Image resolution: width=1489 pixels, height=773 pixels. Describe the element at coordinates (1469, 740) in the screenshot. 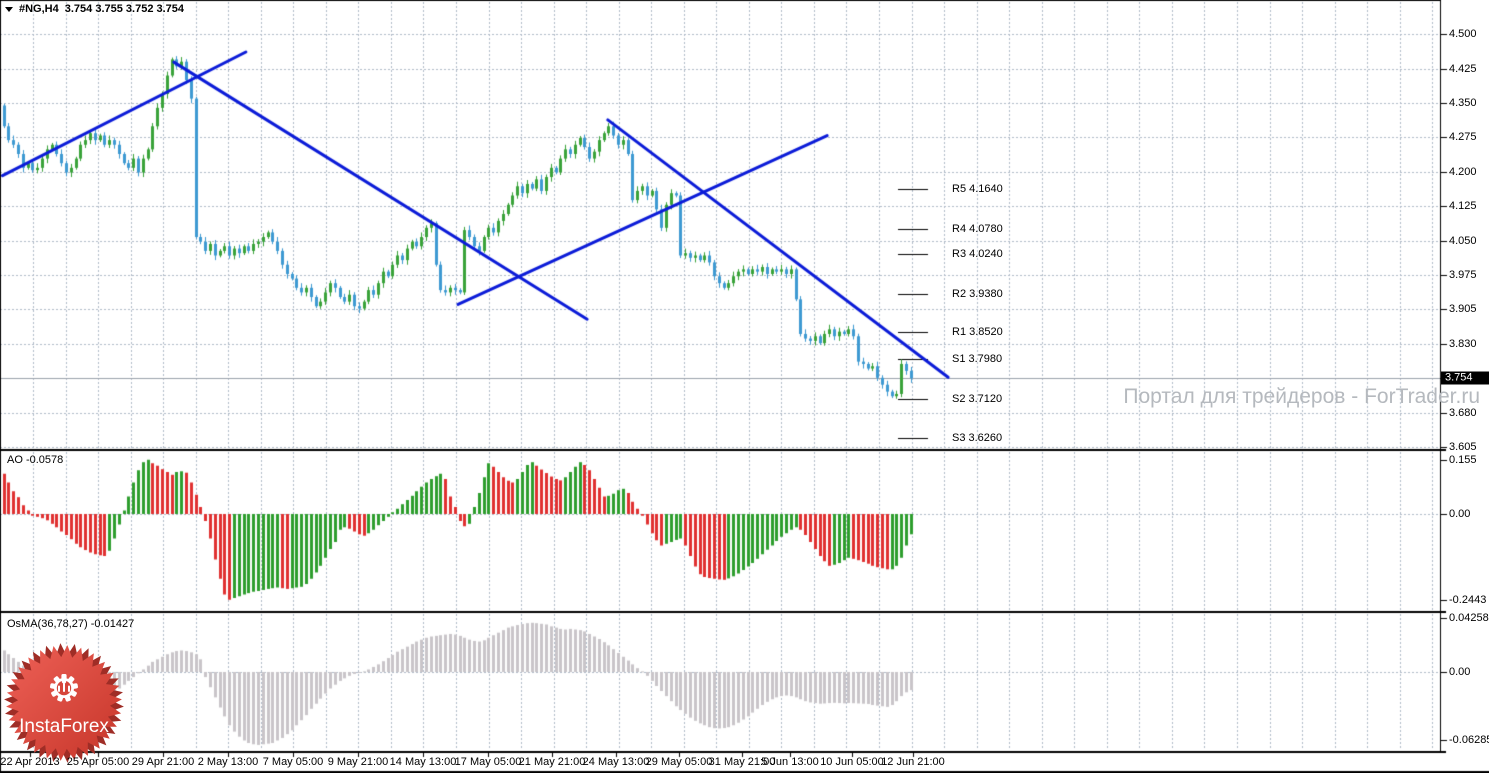

I see `osma-scale-label: -0.06285` at that location.